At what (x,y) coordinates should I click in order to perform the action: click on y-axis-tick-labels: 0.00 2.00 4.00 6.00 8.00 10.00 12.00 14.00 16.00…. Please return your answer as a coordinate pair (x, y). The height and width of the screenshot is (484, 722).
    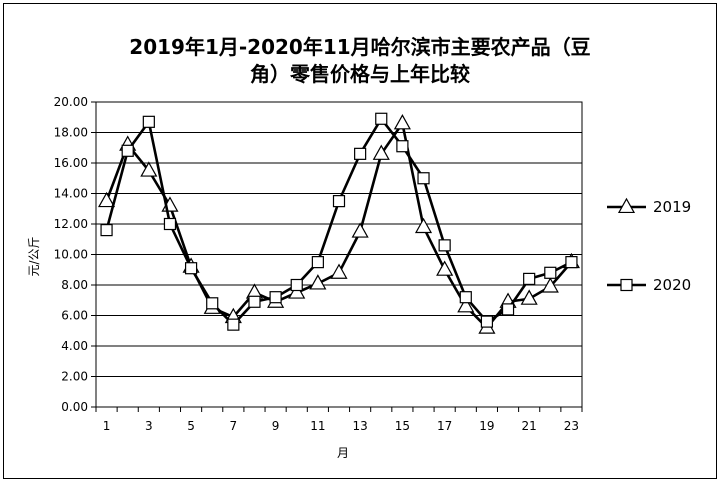
    Looking at the image, I should click on (71, 254).